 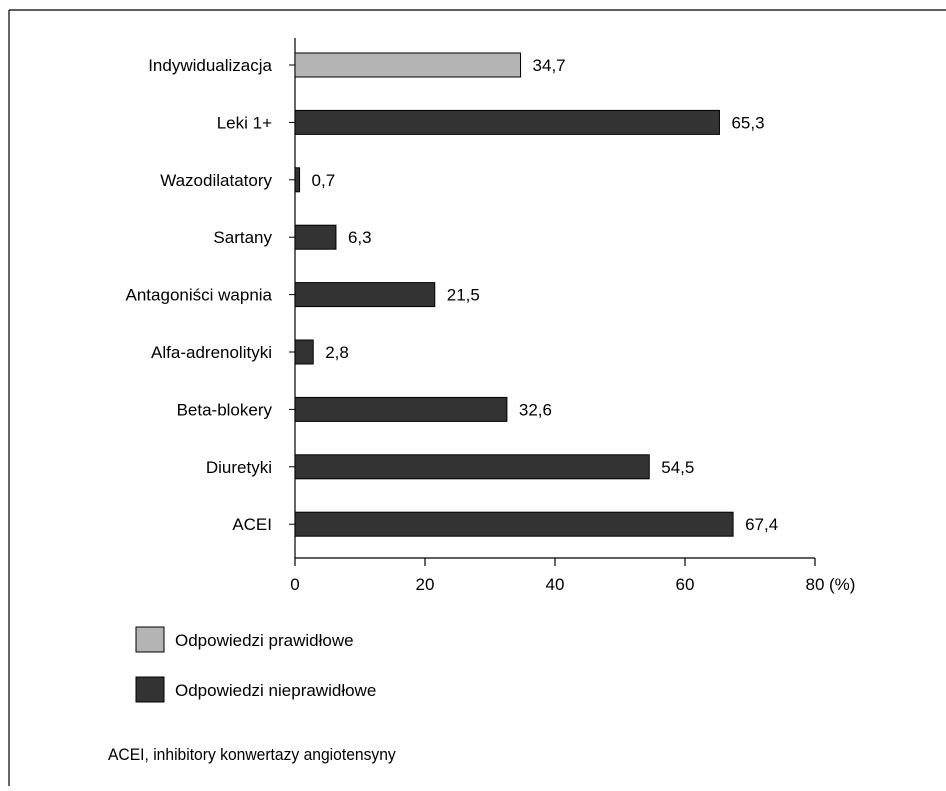 I want to click on data-label: 6,3, so click(x=360, y=237).